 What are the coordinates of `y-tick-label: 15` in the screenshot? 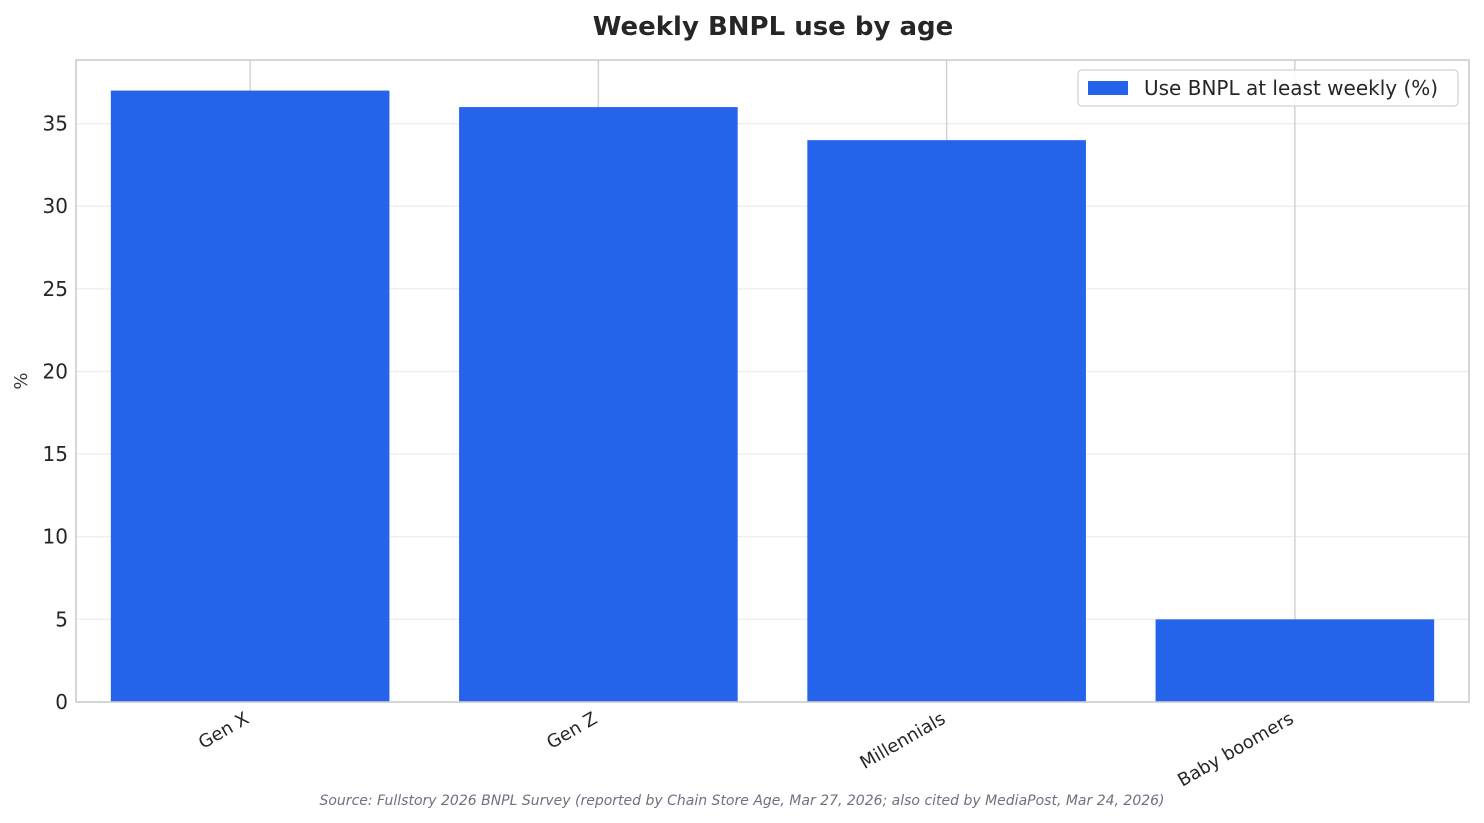 It's located at (55, 454).